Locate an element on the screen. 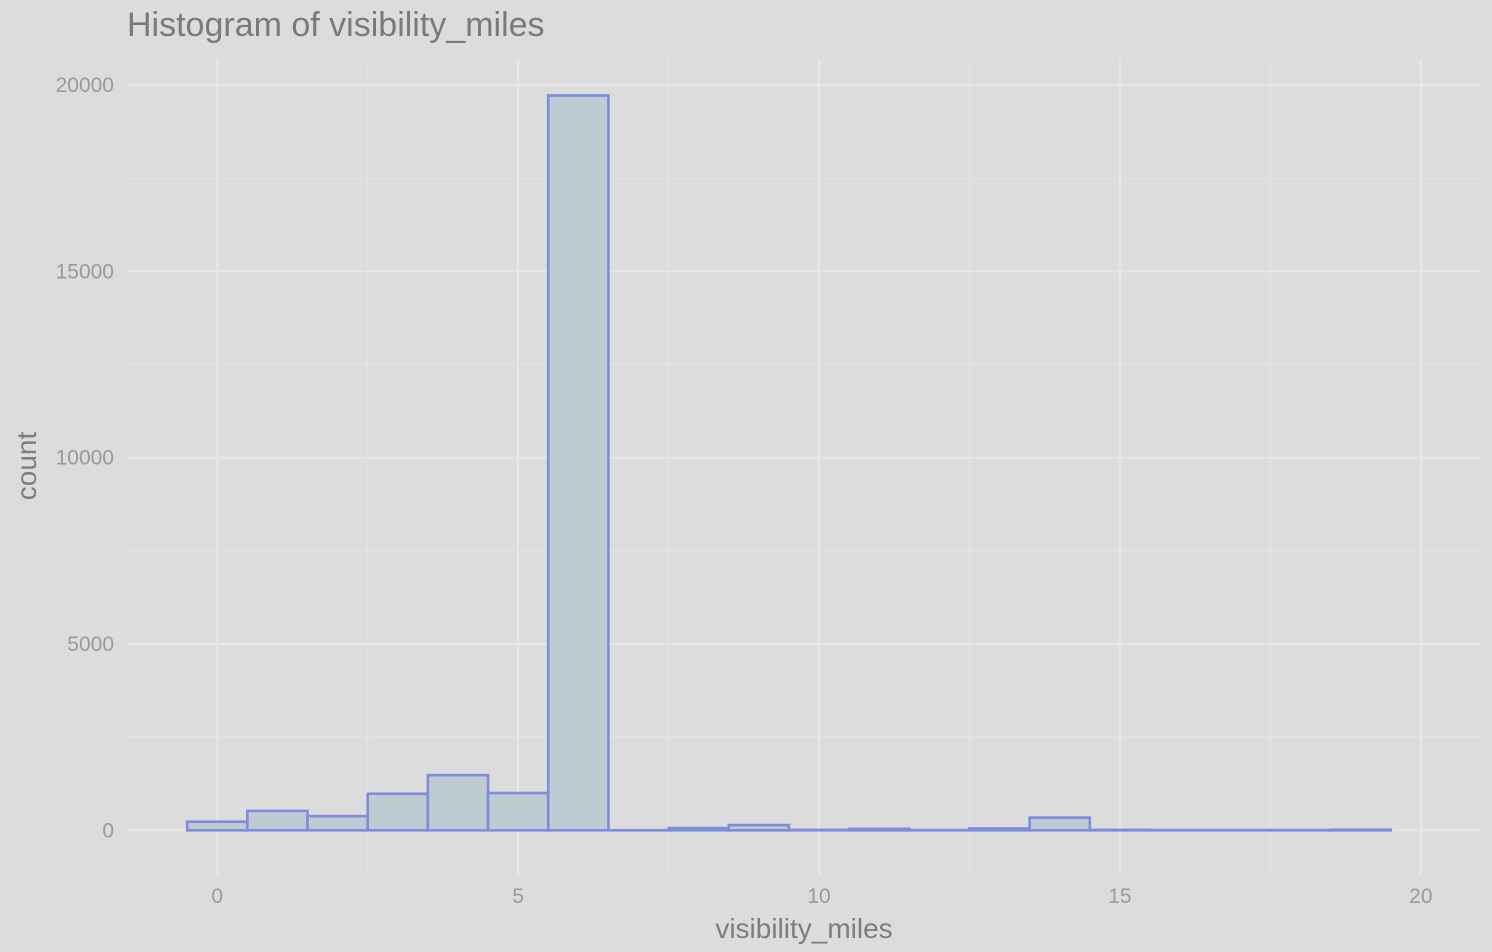 The height and width of the screenshot is (952, 1492). chart-title: Histogram of visibility_miles is located at coordinates (336, 25).